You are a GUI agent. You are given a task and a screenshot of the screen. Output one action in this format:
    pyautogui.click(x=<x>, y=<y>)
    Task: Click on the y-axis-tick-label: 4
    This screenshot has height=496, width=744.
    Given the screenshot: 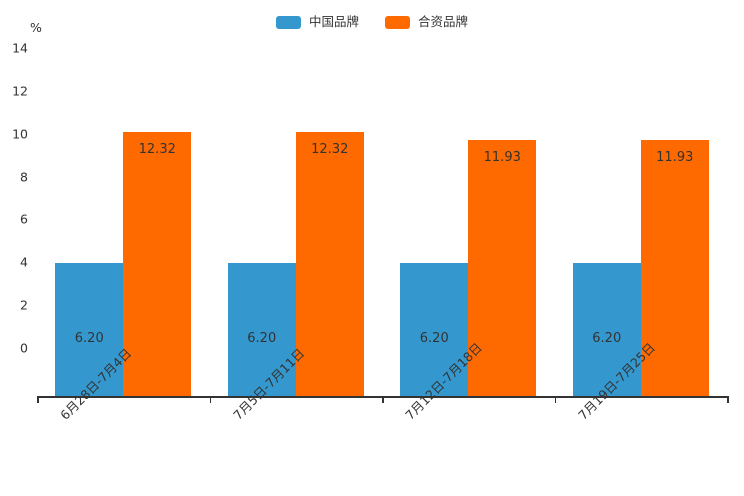 What is the action you would take?
    pyautogui.click(x=24, y=262)
    